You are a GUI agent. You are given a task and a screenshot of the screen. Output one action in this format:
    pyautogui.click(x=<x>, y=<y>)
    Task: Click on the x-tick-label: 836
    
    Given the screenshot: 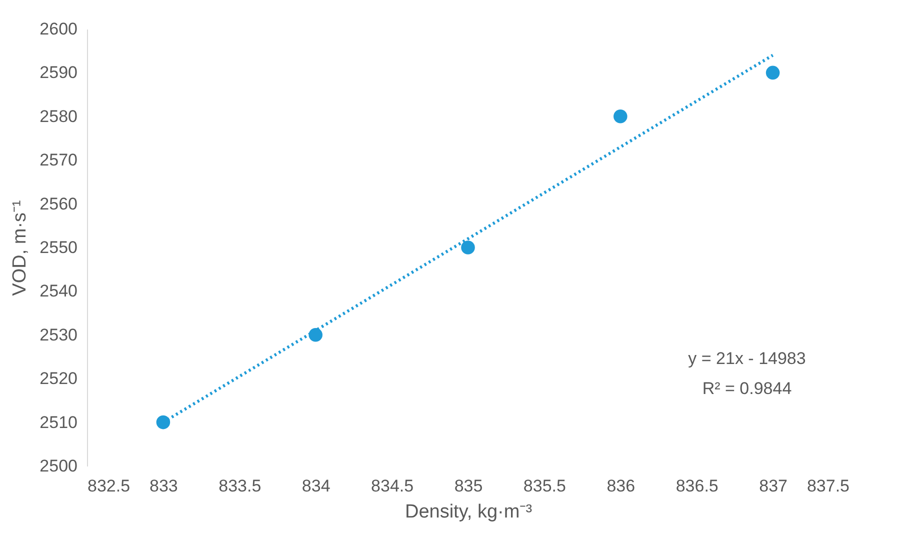 What is the action you would take?
    pyautogui.click(x=621, y=486)
    